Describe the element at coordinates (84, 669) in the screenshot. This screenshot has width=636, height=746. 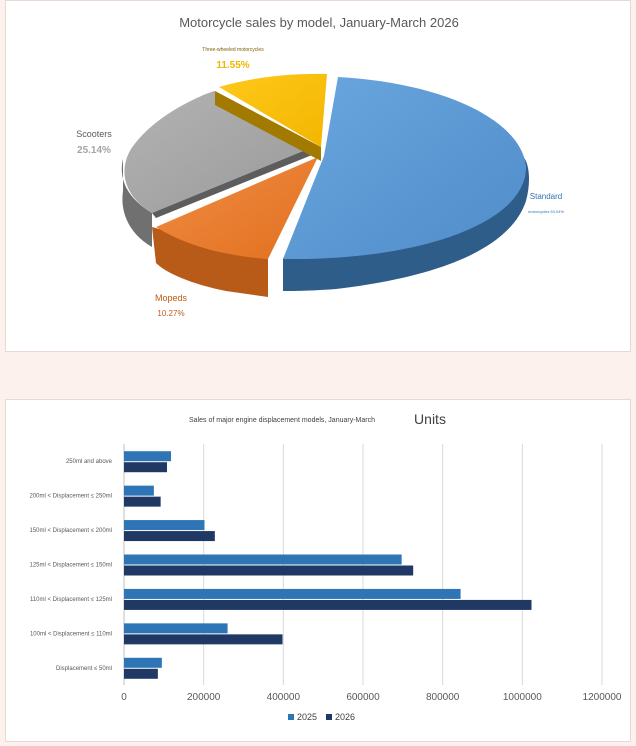
I see `category-label: Displacement ≤ 50ml` at that location.